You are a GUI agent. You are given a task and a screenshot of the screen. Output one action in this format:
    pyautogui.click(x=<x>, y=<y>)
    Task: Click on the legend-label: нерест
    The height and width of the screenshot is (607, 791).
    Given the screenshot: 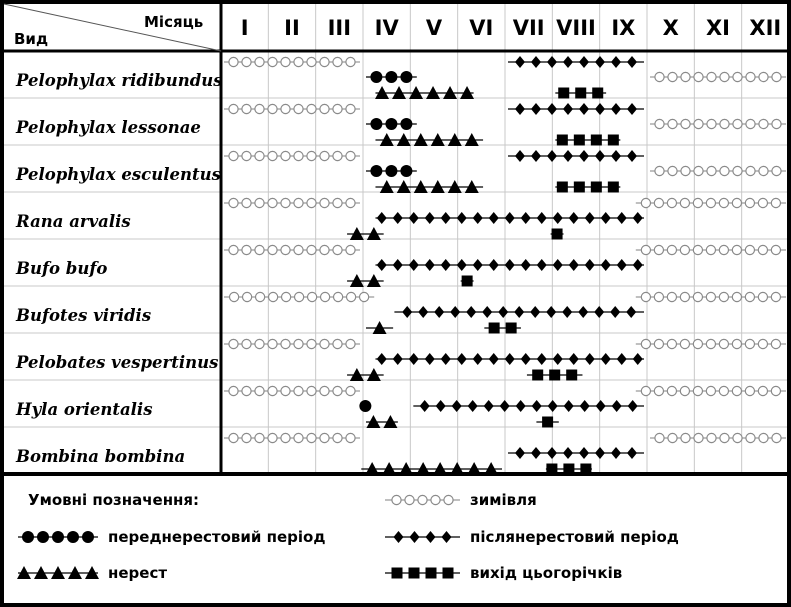 What is the action you would take?
    pyautogui.click(x=137, y=573)
    